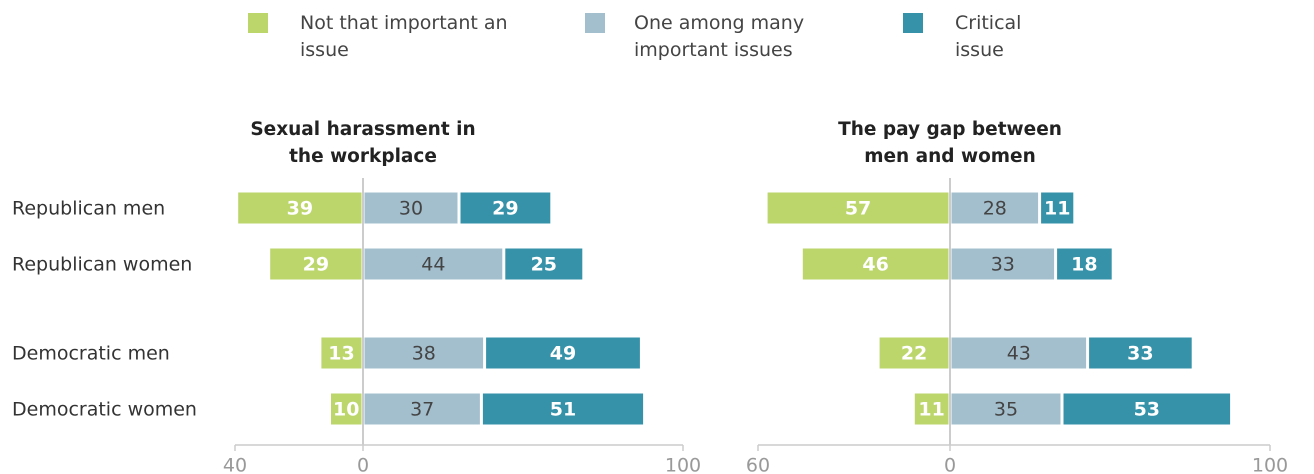 The width and height of the screenshot is (1314, 474). I want to click on data-label: 53, so click(1147, 410).